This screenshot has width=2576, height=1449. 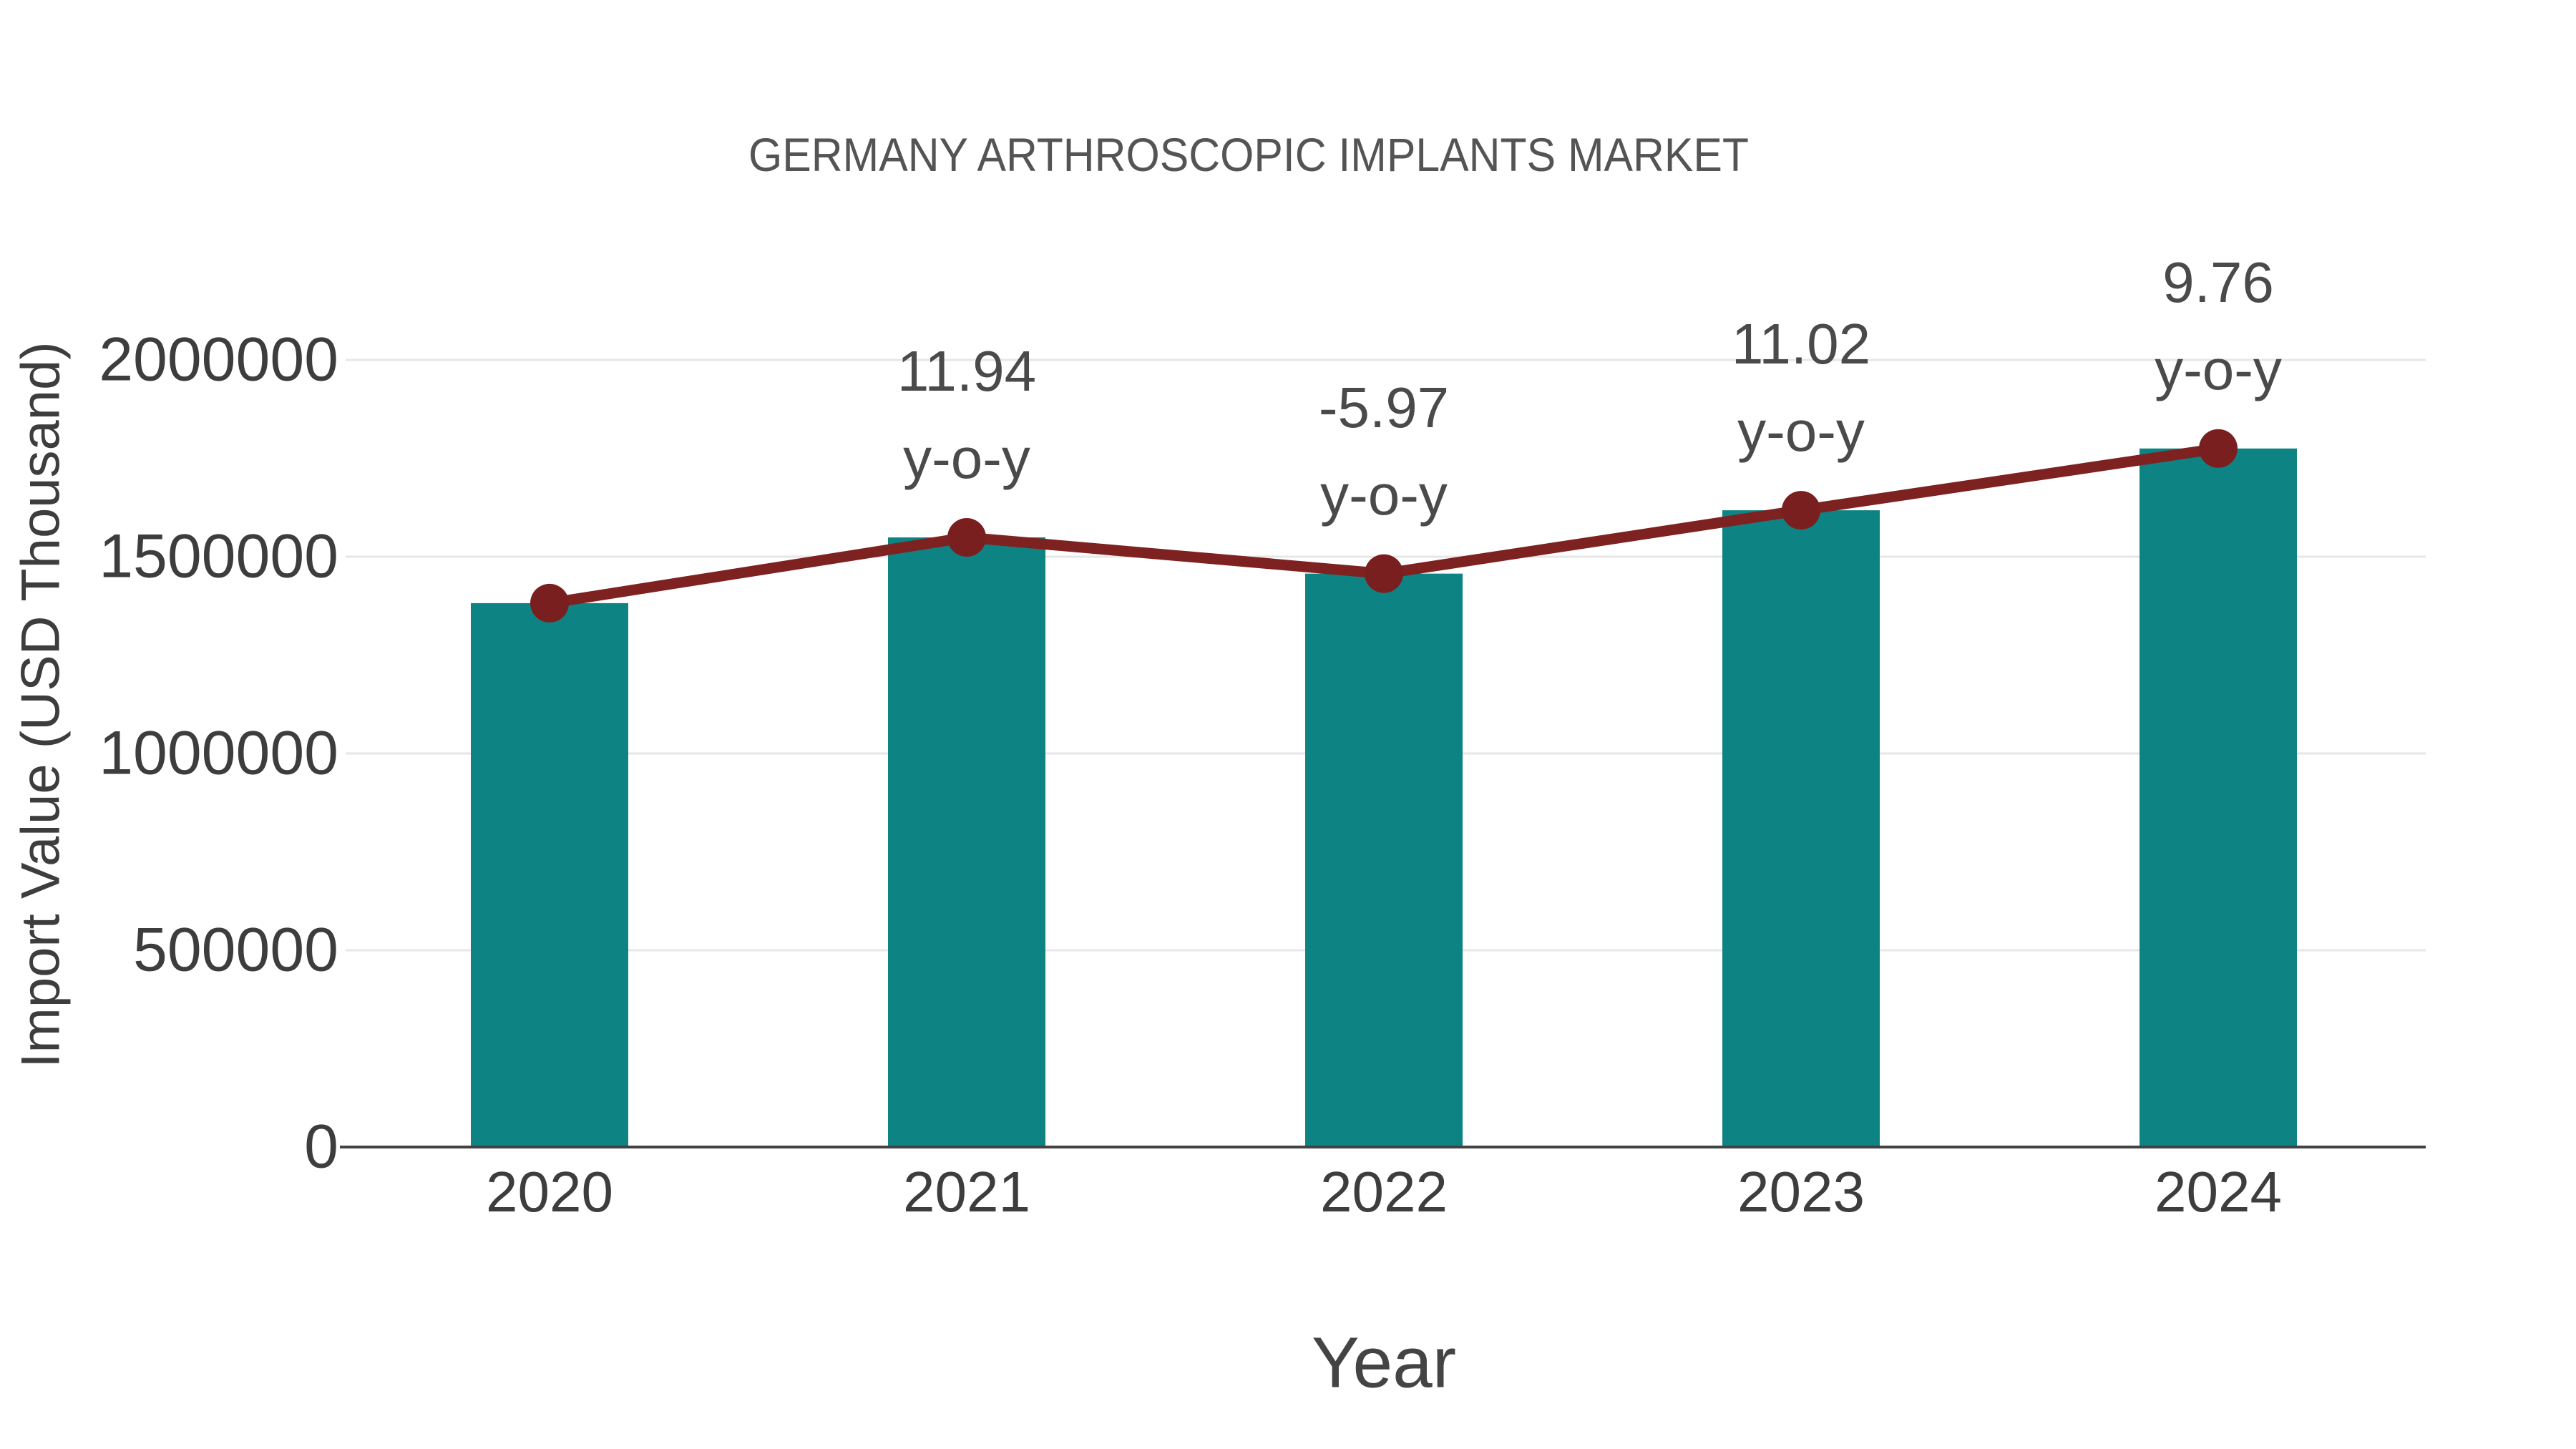 I want to click on bar-2023, so click(x=1801, y=828).